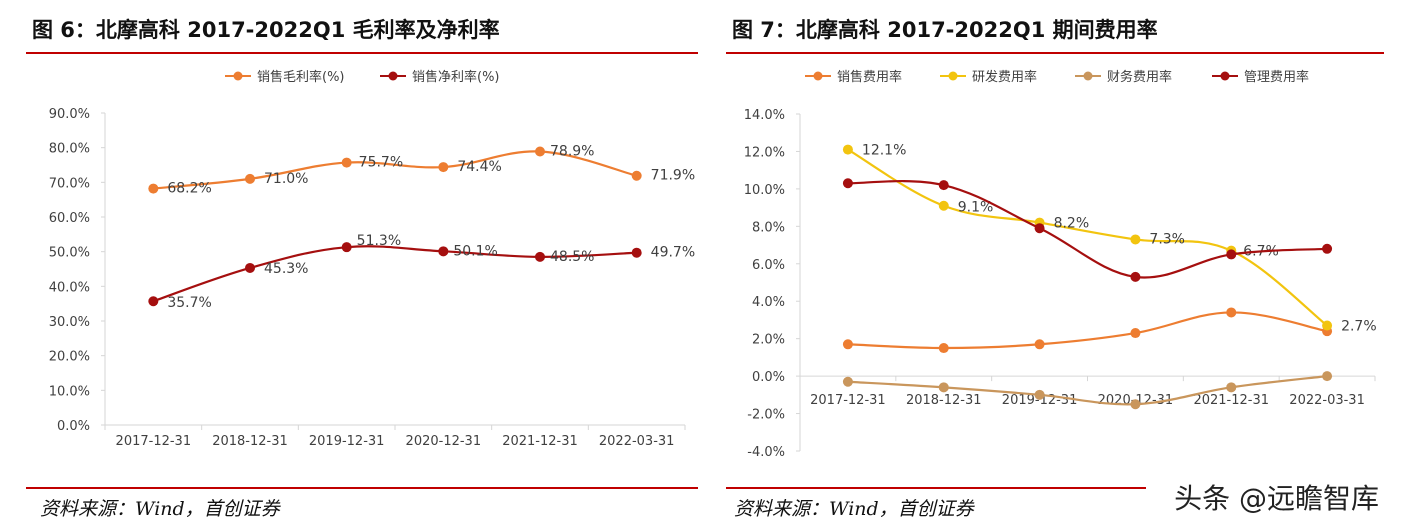  Describe the element at coordinates (1072, 224) in the screenshot. I see `data-label: 8.2%` at that location.